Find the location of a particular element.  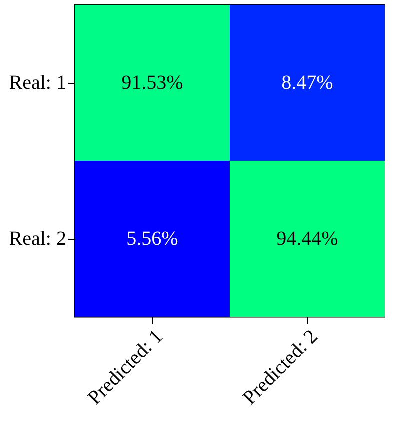

y-tick-label: Real: 1 is located at coordinates (37, 83).